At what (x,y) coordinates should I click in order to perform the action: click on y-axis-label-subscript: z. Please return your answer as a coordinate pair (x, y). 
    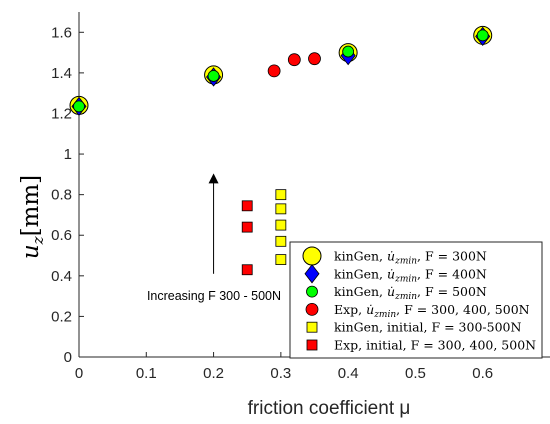
    Looking at the image, I should click on (38, 240).